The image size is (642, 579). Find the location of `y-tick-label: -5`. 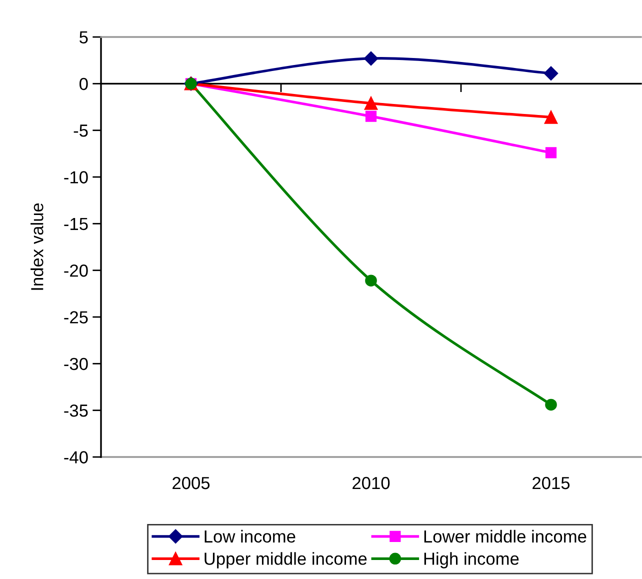

y-tick-label: -5 is located at coordinates (81, 130).